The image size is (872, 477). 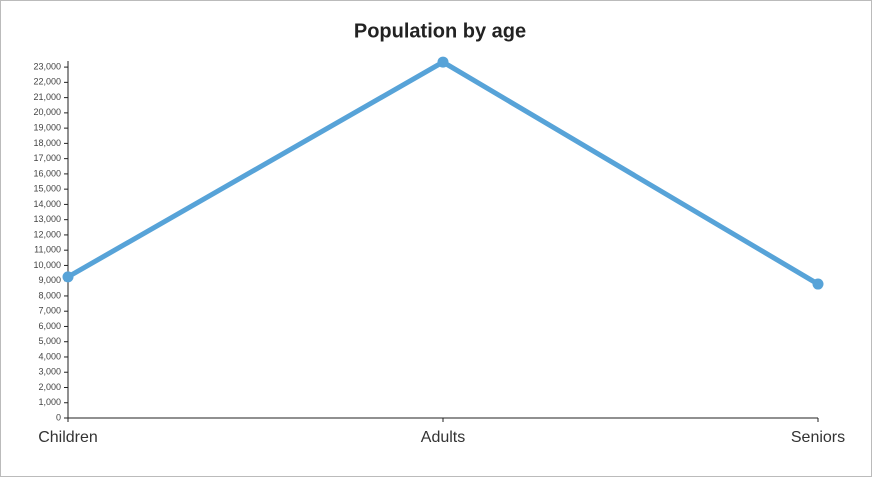 What do you see at coordinates (49, 372) in the screenshot?
I see `y-tick-label: 3,000` at bounding box center [49, 372].